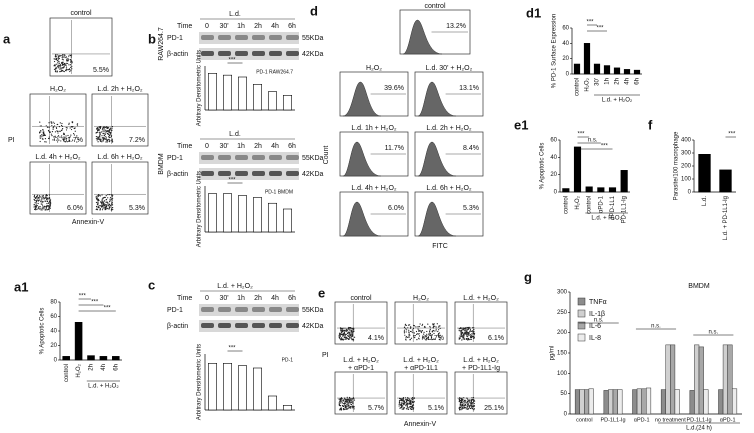 The width and height of the screenshot is (754, 433). What do you see at coordinates (274, 72) in the screenshot?
I see `legend-label: PD-1 RAW264.7` at bounding box center [274, 72].